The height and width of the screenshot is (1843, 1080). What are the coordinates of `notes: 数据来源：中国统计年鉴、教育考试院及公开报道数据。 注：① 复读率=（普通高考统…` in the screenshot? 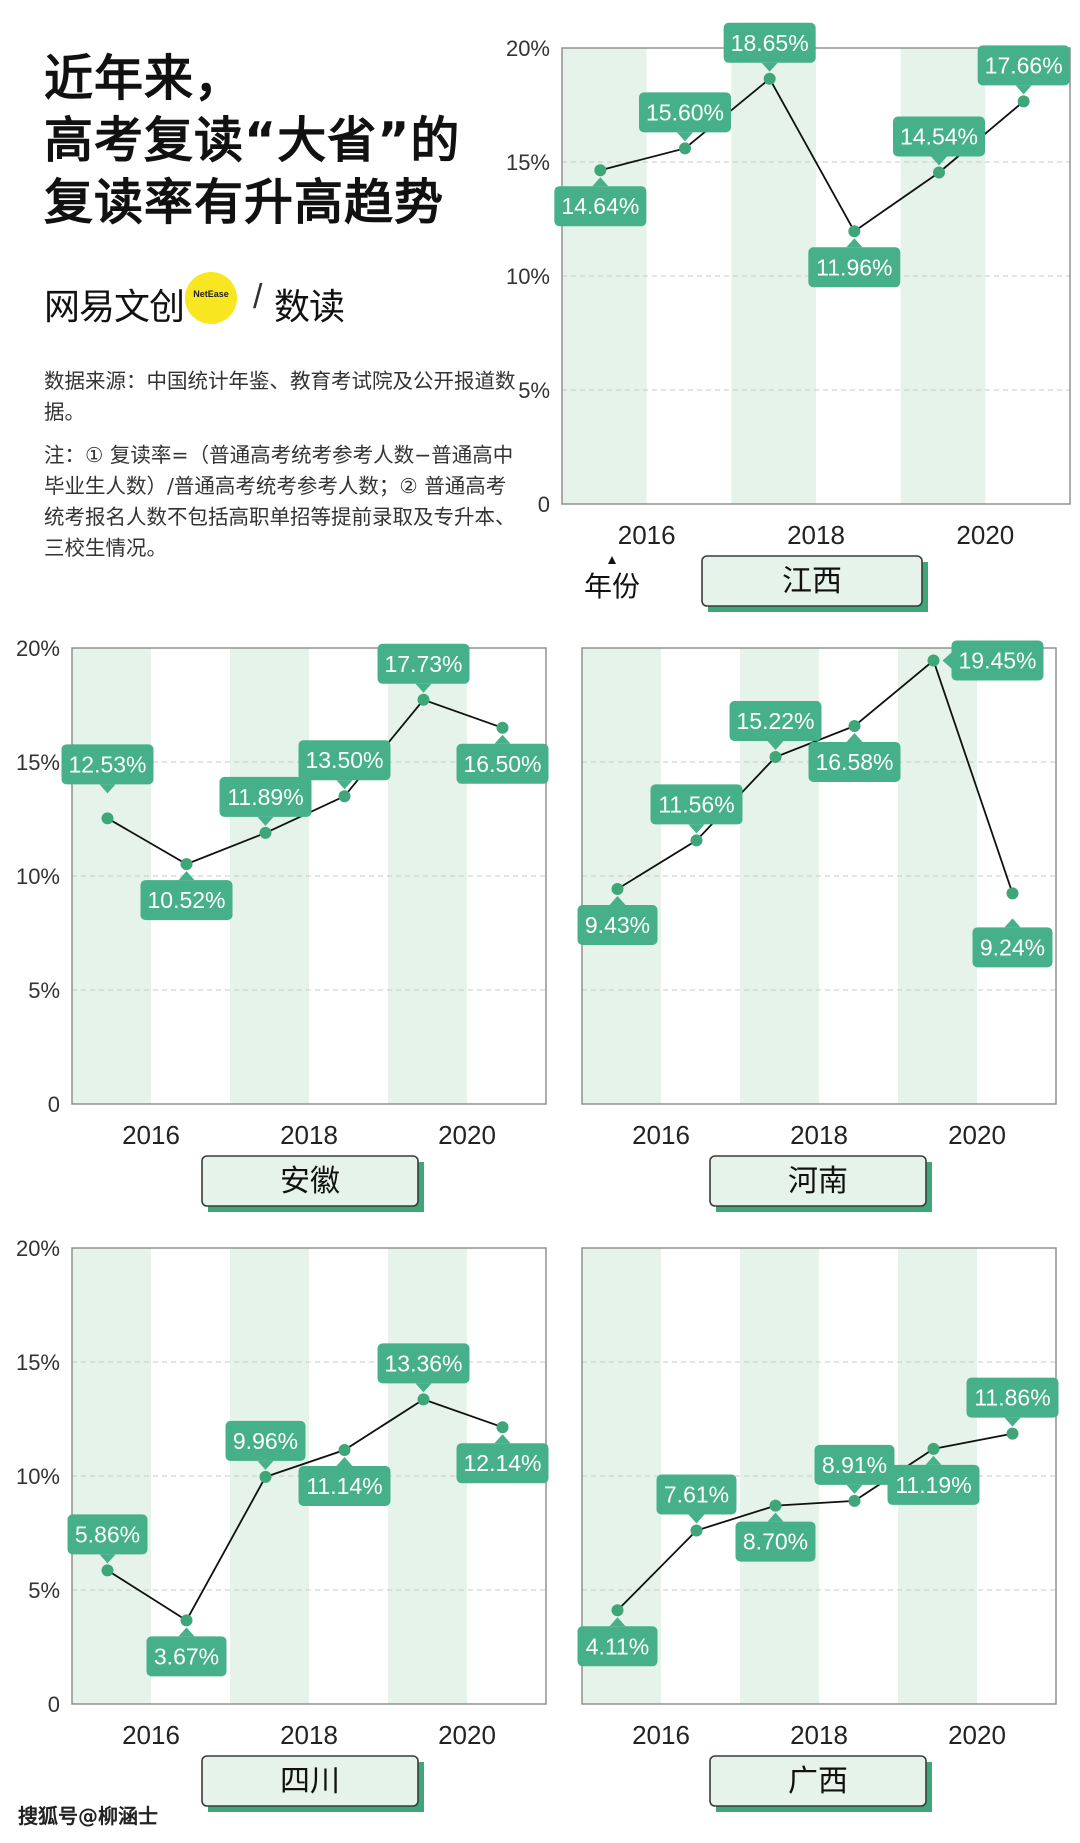 It's located at (284, 465).